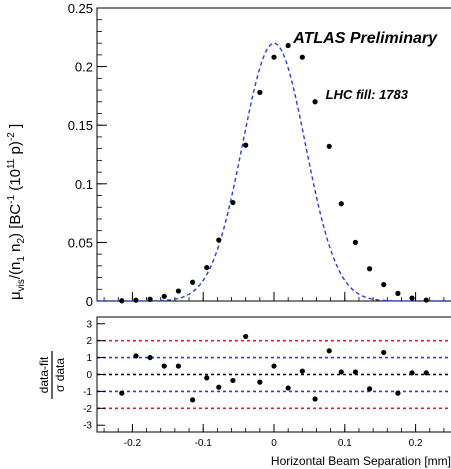 This screenshot has width=451, height=469. I want to click on ylabel-part: p), so click(15, 150).